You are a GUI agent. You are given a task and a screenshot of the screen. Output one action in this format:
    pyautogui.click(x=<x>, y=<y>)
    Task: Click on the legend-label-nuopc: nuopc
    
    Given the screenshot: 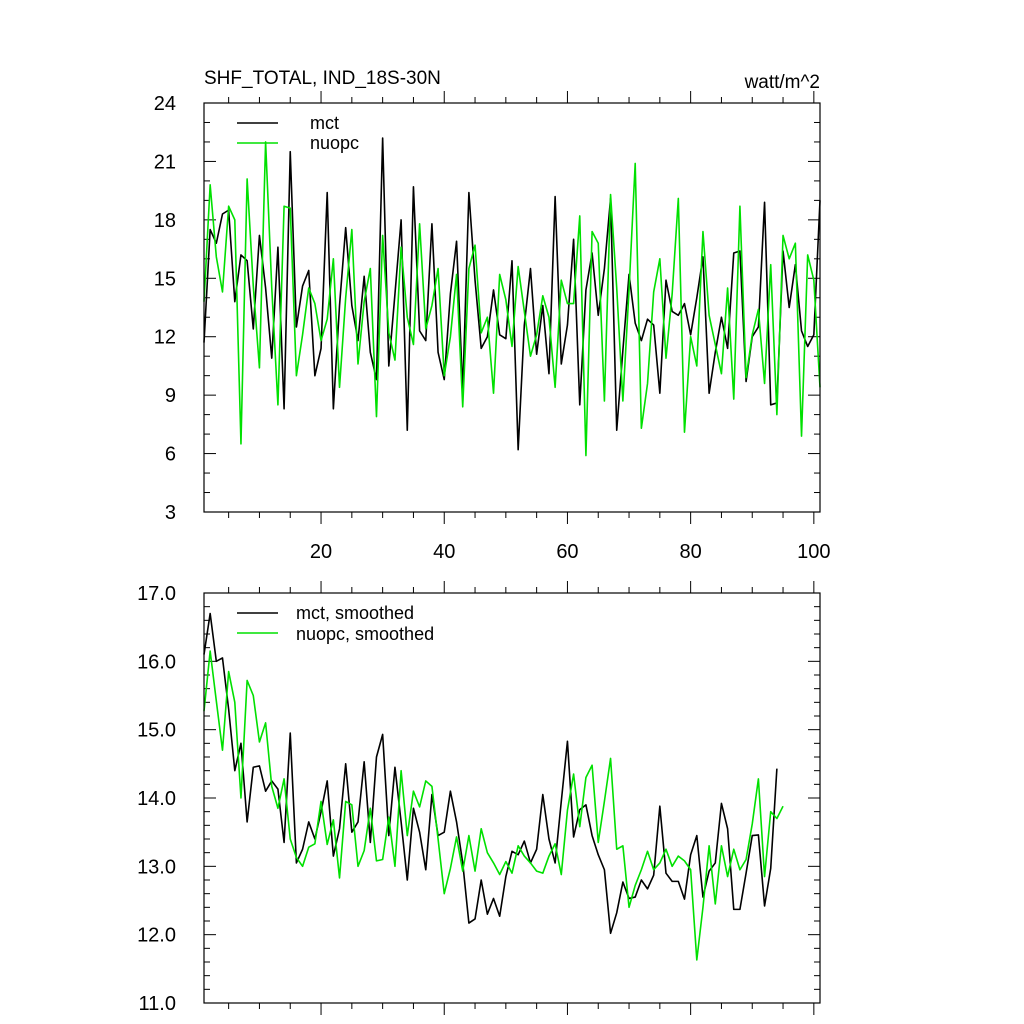 What is the action you would take?
    pyautogui.click(x=334, y=143)
    